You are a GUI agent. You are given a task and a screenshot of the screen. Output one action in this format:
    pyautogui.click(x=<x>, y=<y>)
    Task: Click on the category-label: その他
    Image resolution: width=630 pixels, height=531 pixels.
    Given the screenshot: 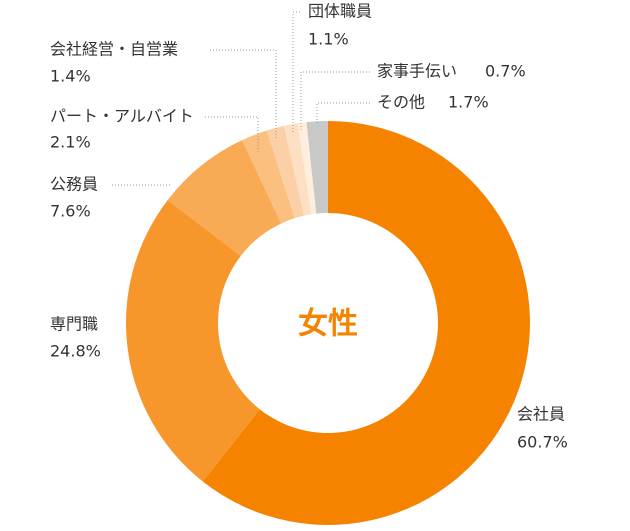 What is the action you would take?
    pyautogui.click(x=401, y=102)
    